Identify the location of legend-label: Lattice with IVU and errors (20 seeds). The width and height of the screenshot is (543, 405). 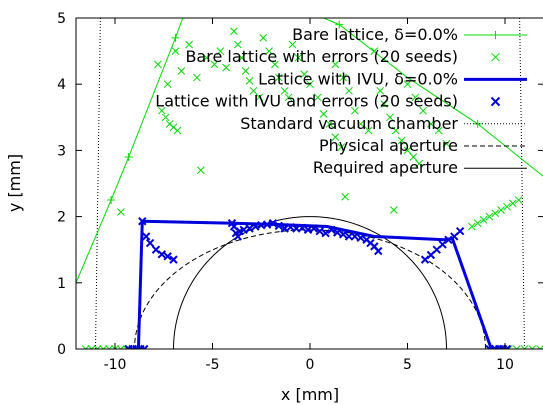
(306, 101).